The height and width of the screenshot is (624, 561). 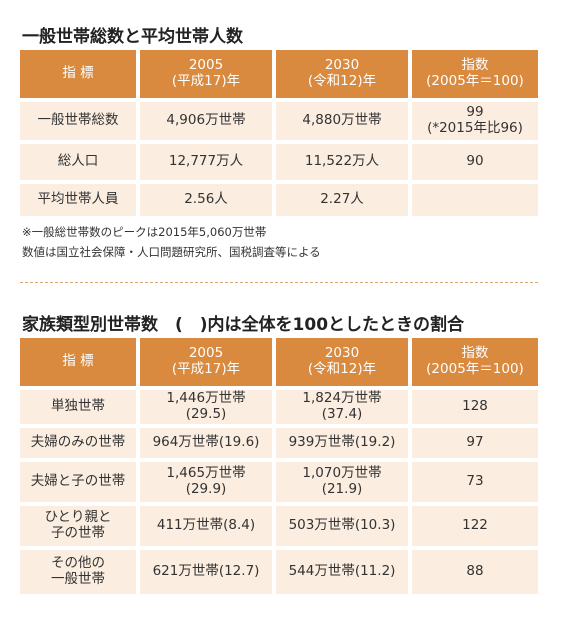 I want to click on cell-text: 939万世帯(19.2), so click(x=342, y=442).